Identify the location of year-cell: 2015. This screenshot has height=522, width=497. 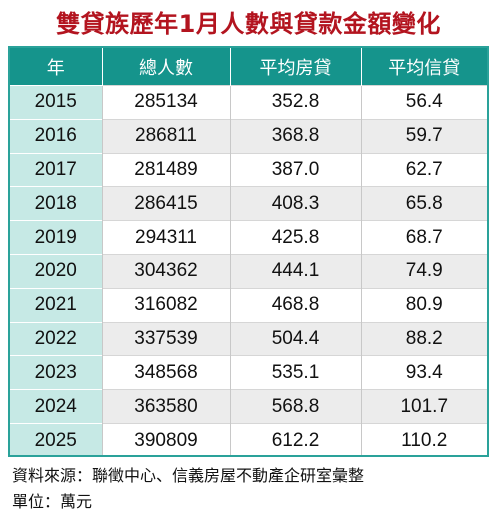
(56, 102).